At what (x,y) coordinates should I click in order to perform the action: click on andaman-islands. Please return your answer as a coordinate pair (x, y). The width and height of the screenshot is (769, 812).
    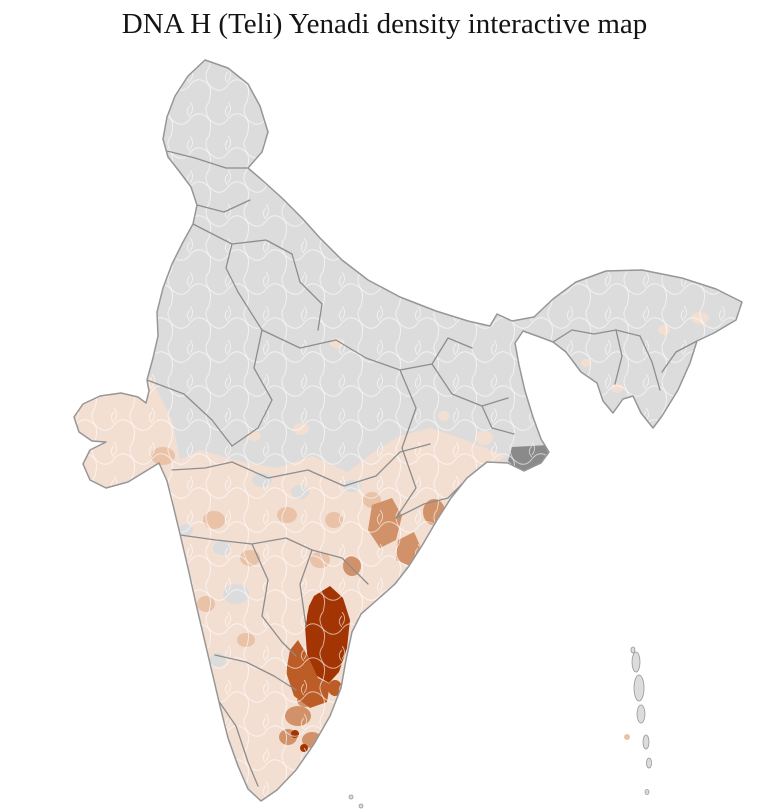
    Looking at the image, I should click on (500, 727).